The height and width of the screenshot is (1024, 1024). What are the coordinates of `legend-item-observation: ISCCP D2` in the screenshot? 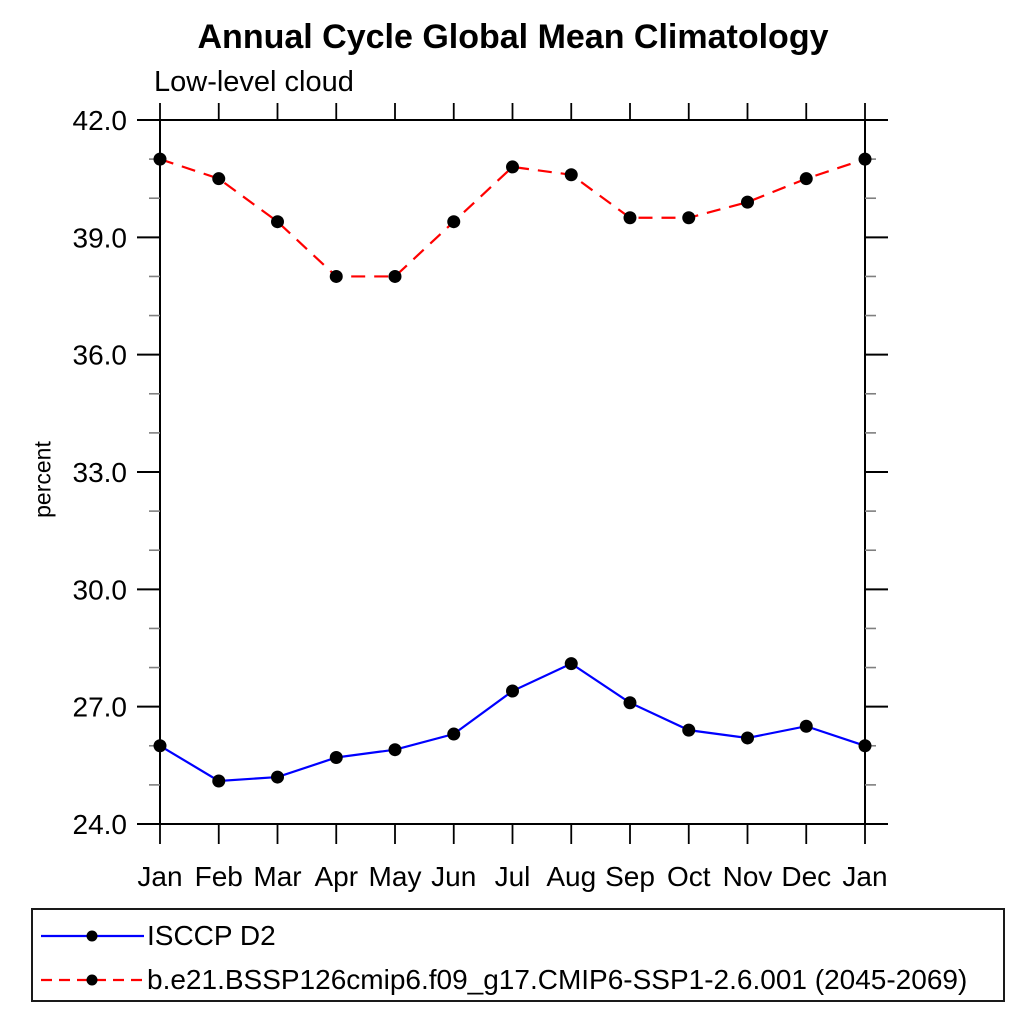 It's located at (154, 936).